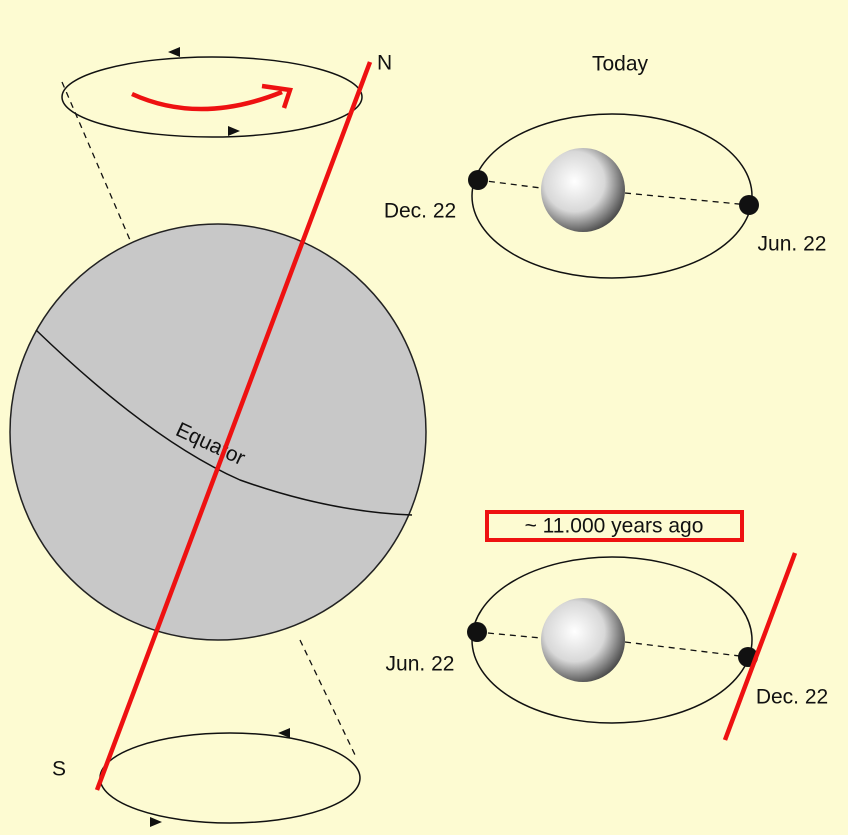 Image resolution: width=848 pixels, height=835 pixels. Describe the element at coordinates (59, 769) in the screenshot. I see `south-label: S` at that location.